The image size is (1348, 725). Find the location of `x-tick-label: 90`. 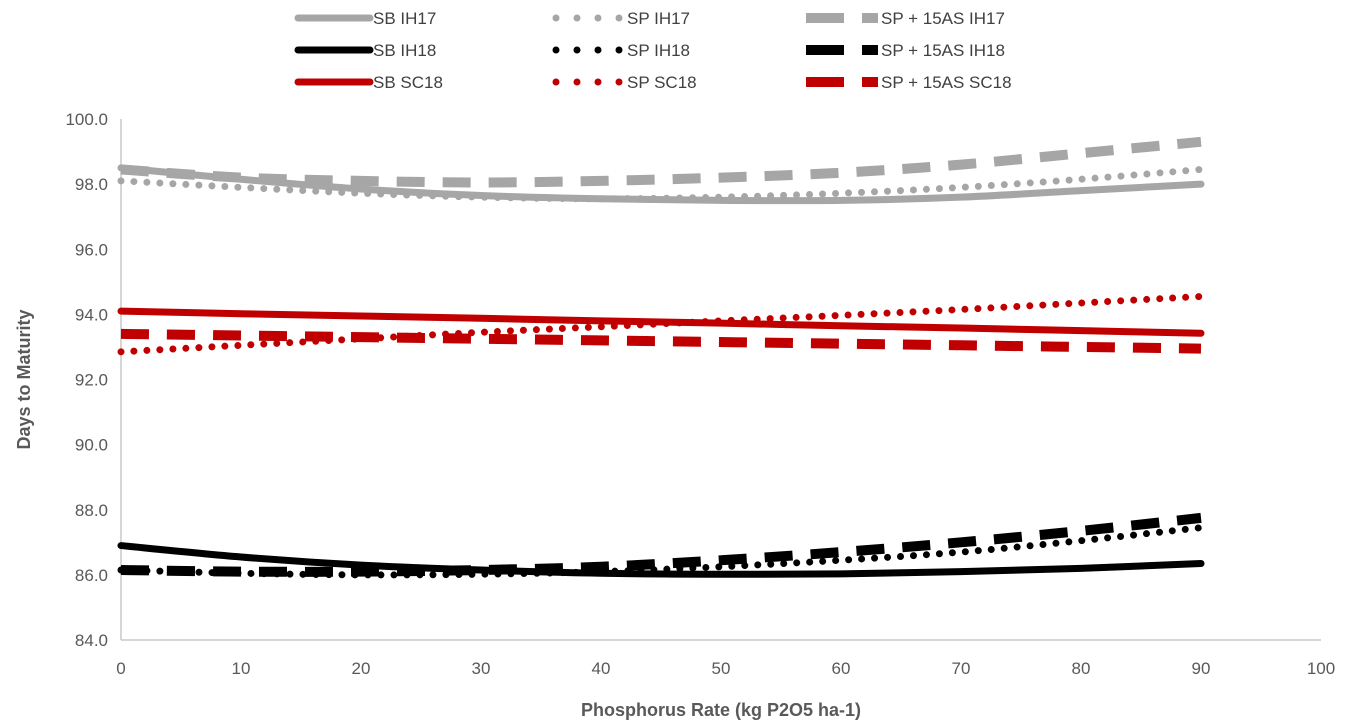

x-tick-label: 90 is located at coordinates (1201, 668).